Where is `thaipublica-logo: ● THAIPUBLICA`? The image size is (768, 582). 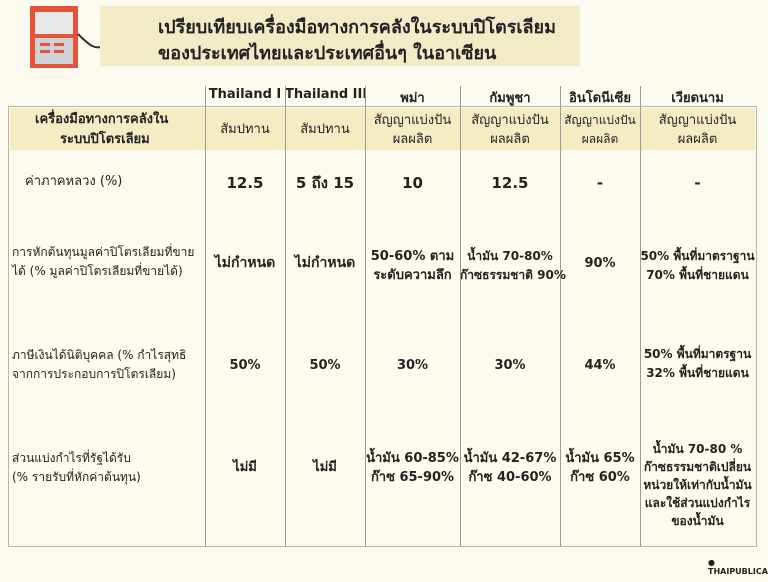
thaipublica-logo: ● THAIPUBLICA is located at coordinates (738, 567).